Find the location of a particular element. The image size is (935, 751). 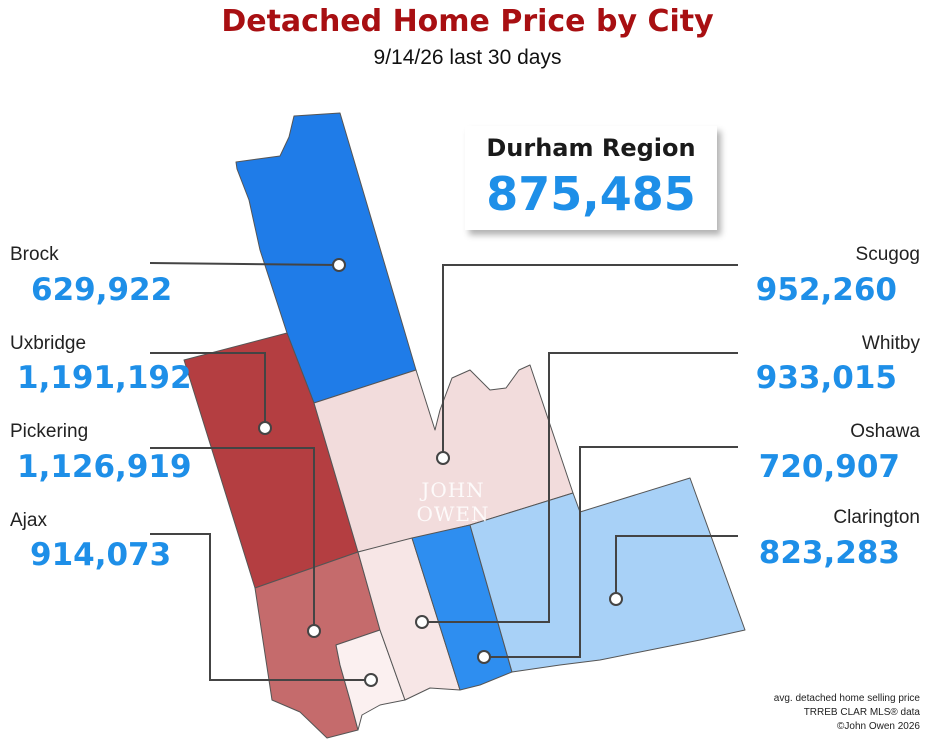

marker-brock is located at coordinates (339, 265).